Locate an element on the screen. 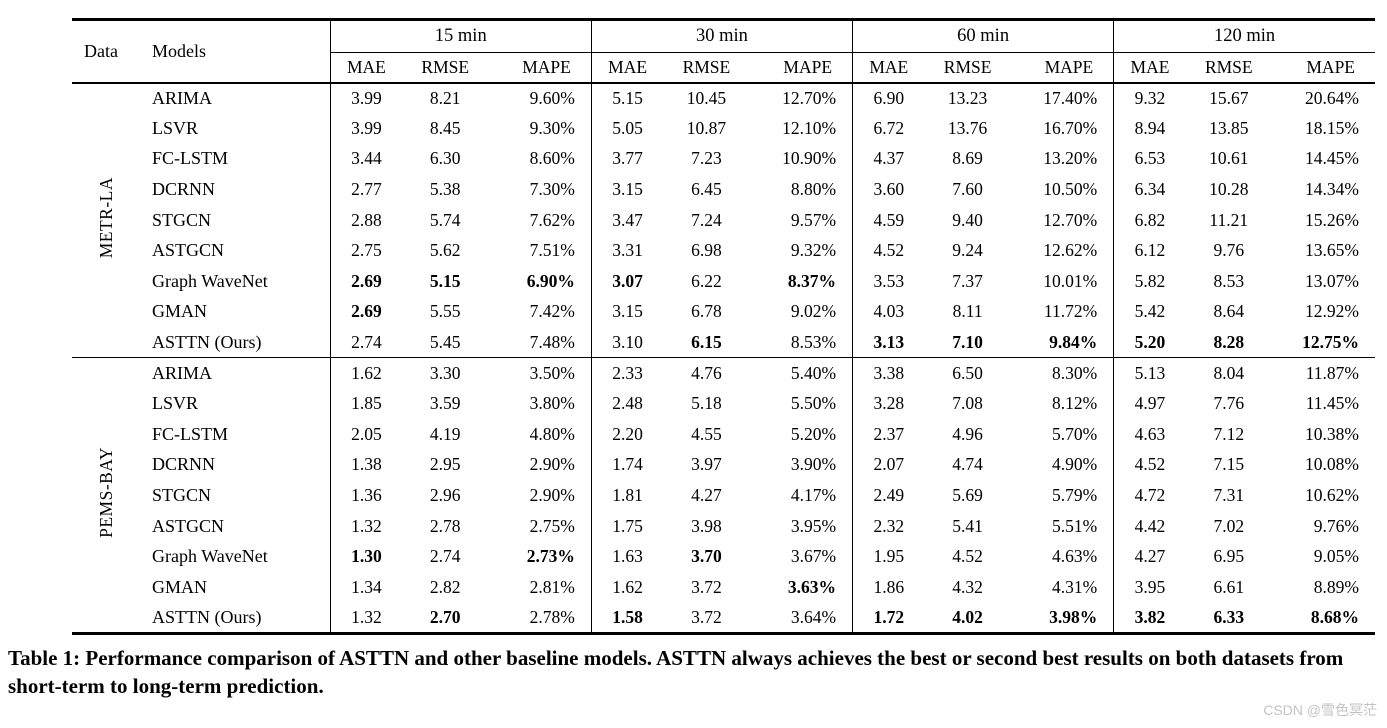 Image resolution: width=1387 pixels, height=728 pixels. value-cell: 3.44 is located at coordinates (366, 159).